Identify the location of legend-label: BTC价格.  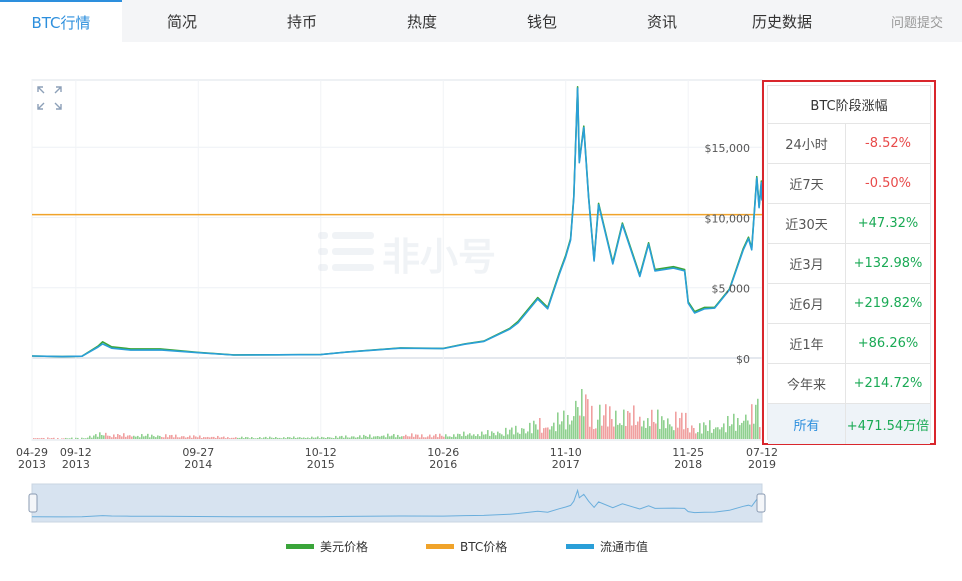
(483, 546).